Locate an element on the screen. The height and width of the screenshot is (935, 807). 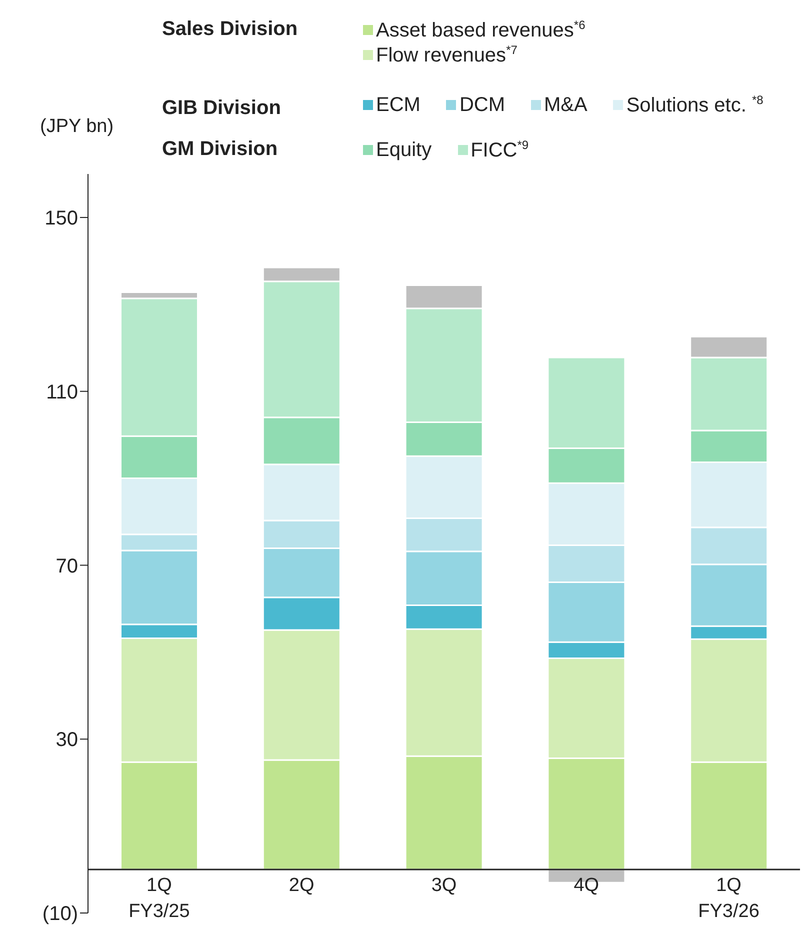
text: Sales Division is located at coordinates (230, 29).